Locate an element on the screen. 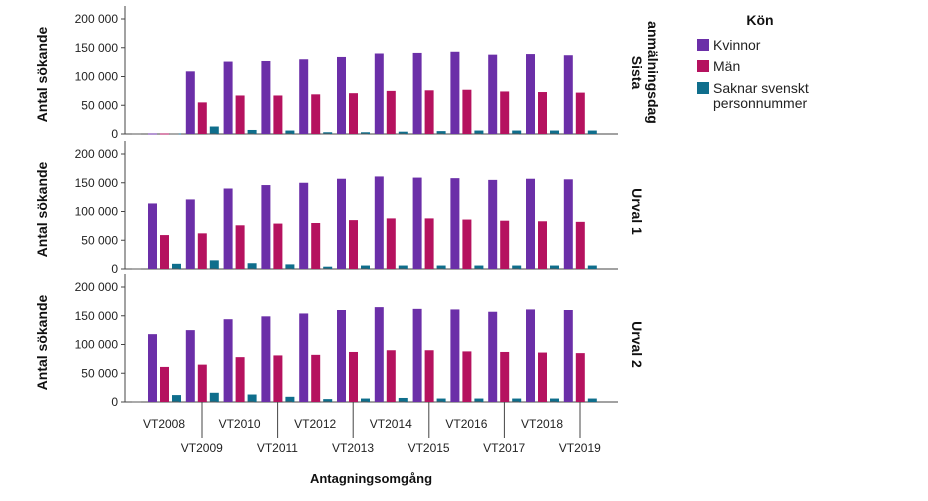 Image resolution: width=928 pixels, height=501 pixels. x-tick-label: VT2008 is located at coordinates (164, 424).